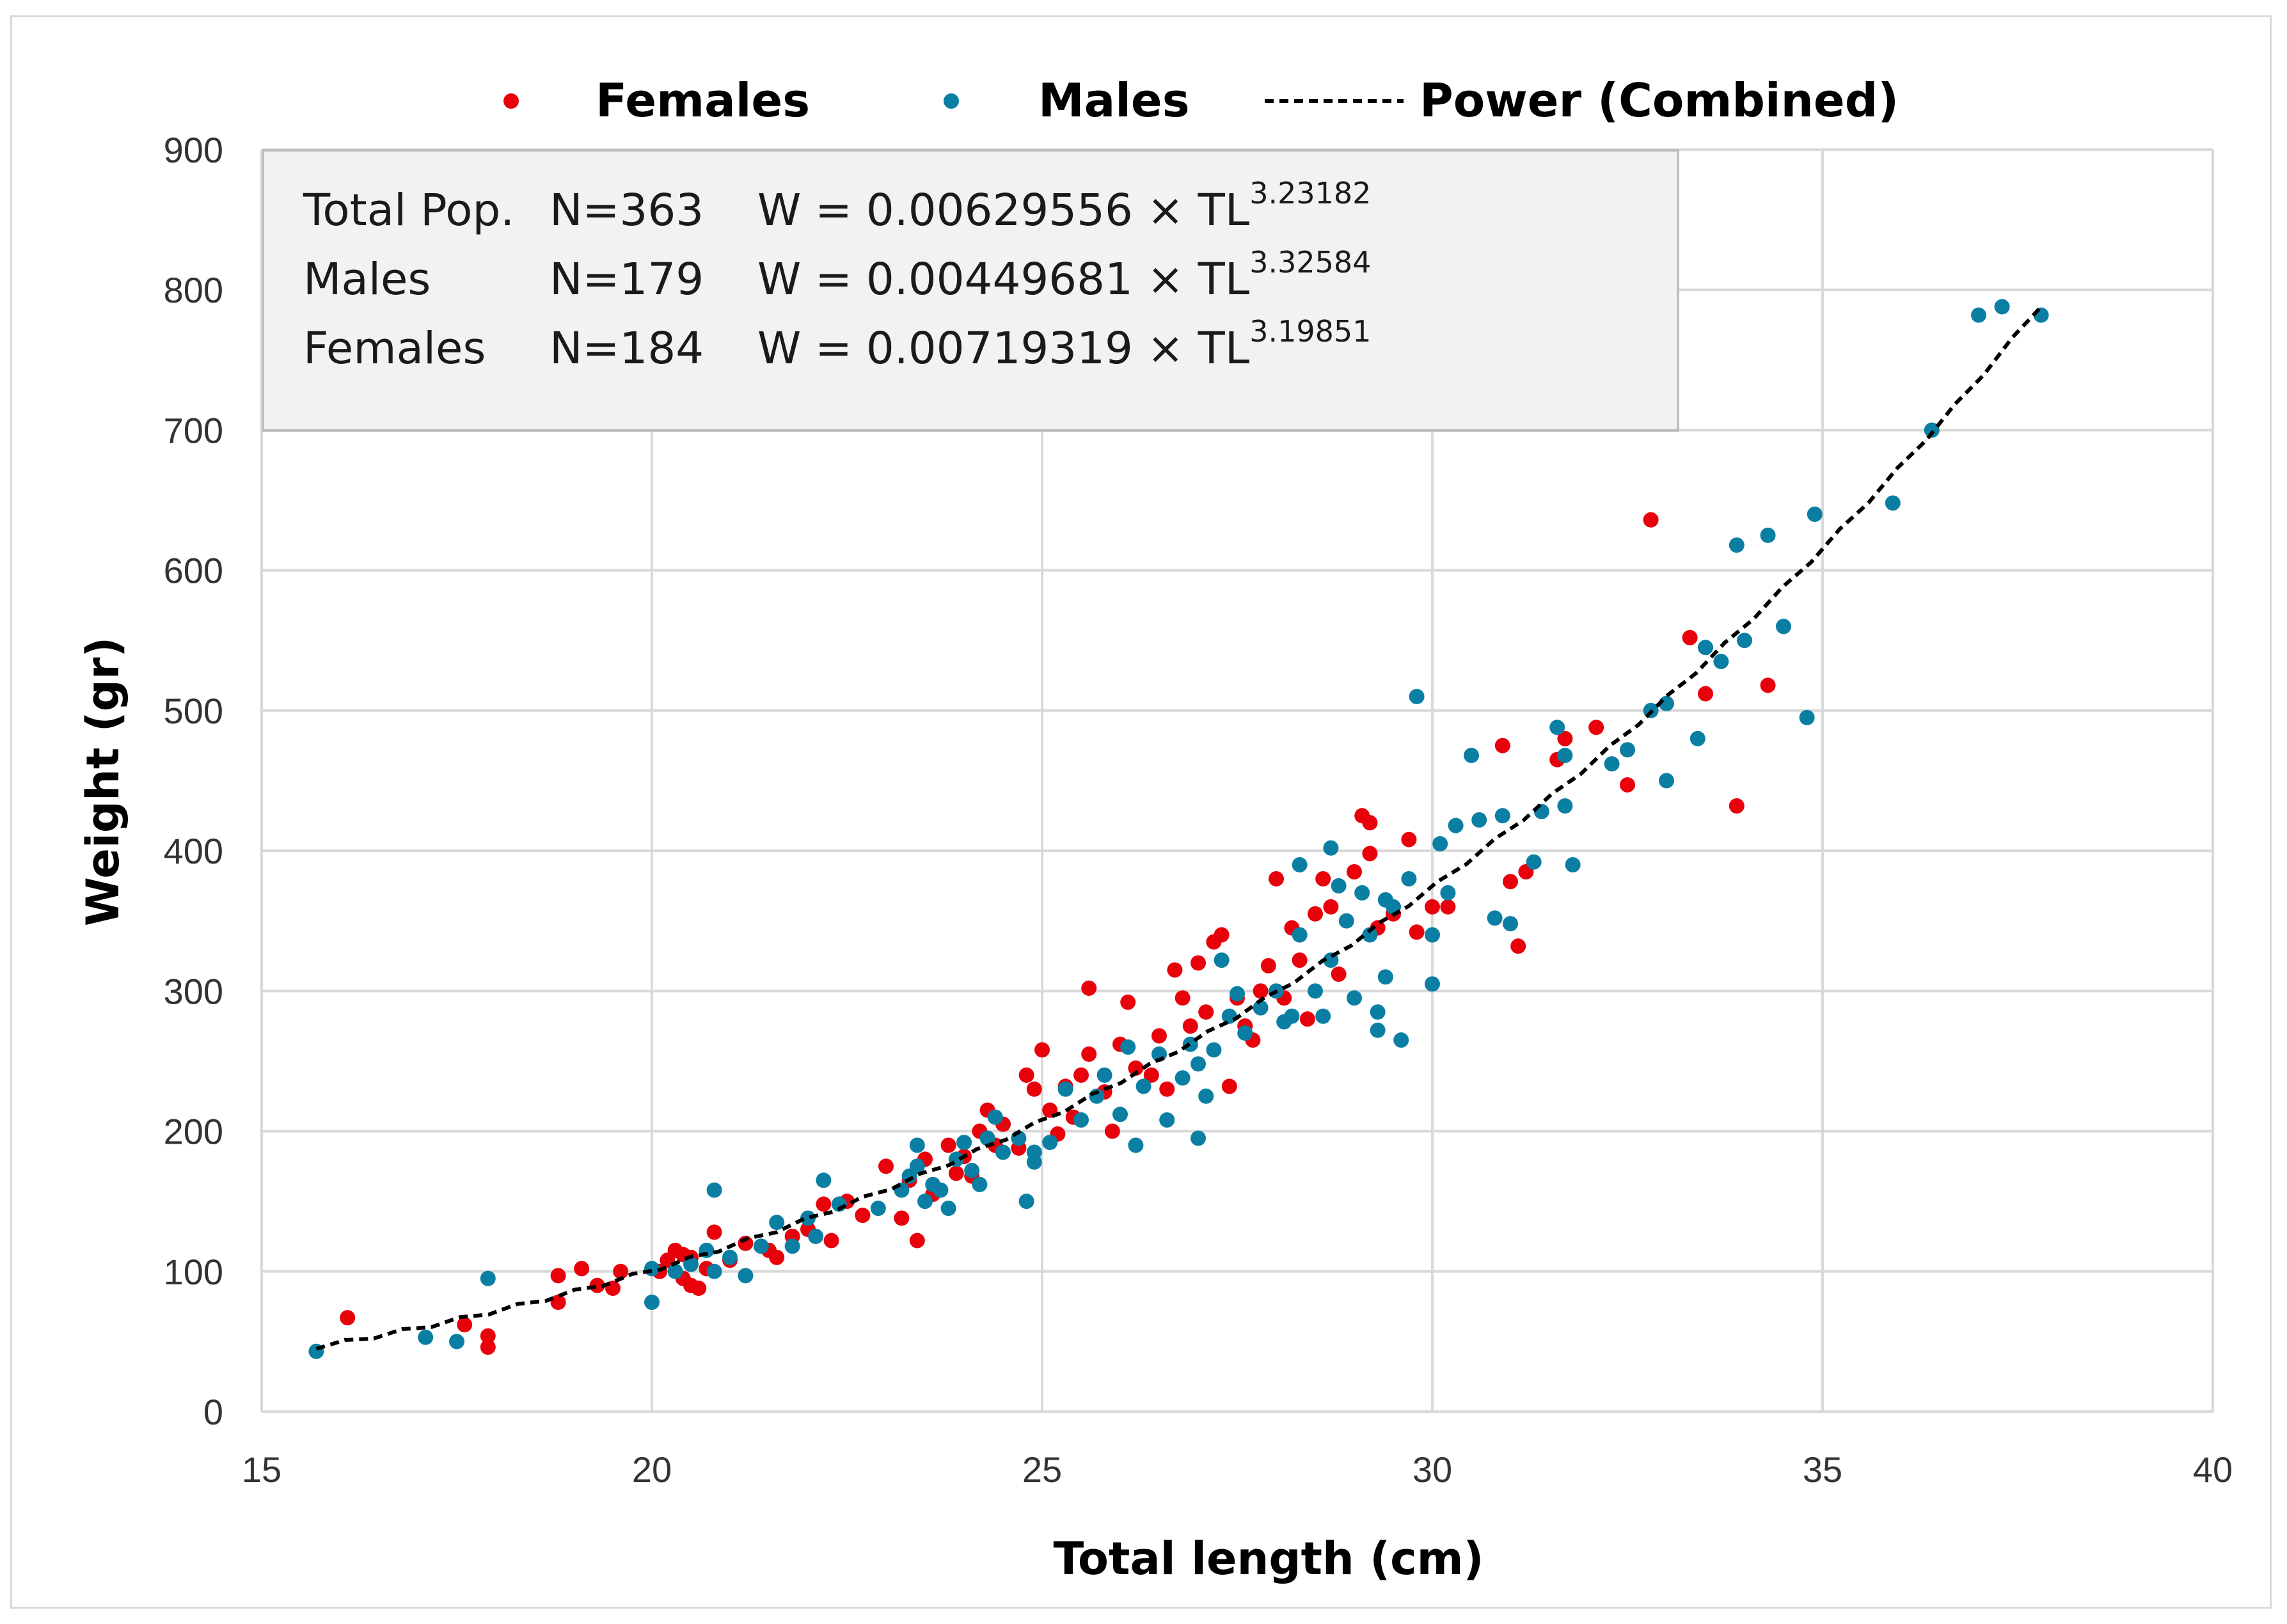 The height and width of the screenshot is (1624, 2287). What do you see at coordinates (1432, 1469) in the screenshot?
I see `x-tick-label: 30` at bounding box center [1432, 1469].